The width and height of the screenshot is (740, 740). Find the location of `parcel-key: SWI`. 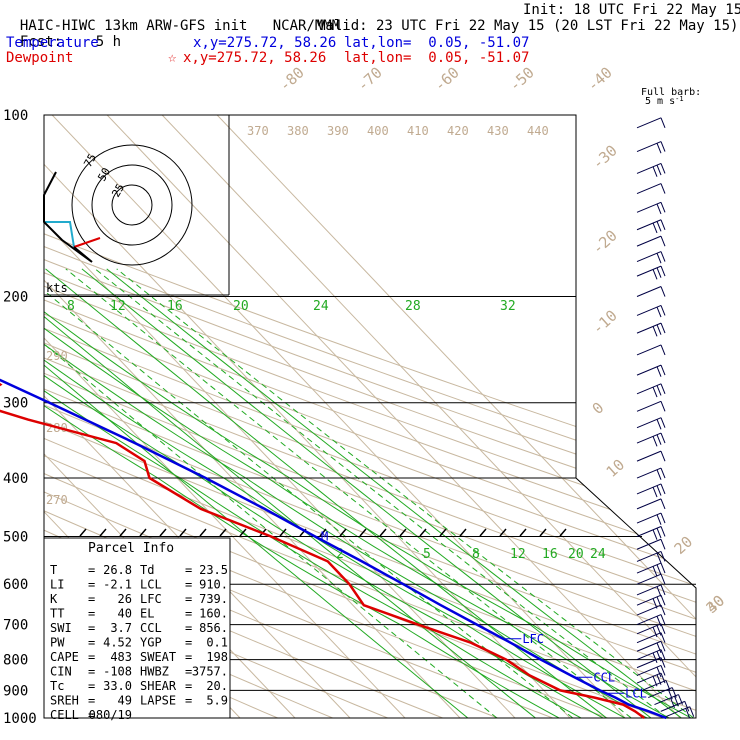

parcel-key: SWI is located at coordinates (61, 628).